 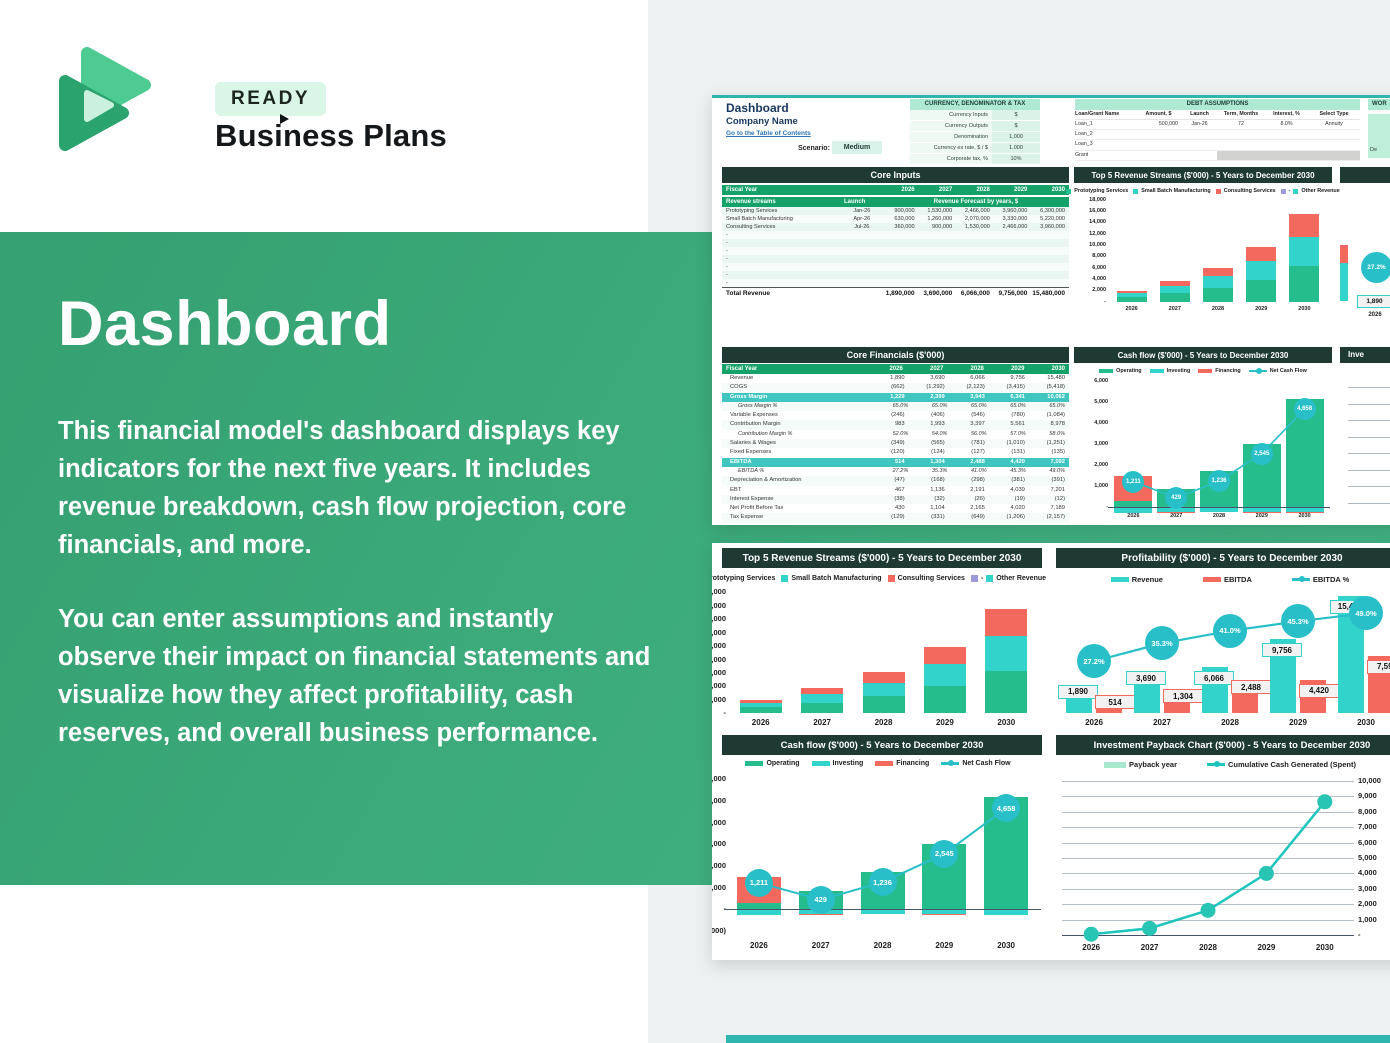 What do you see at coordinates (942, 227) in the screenshot?
I see `value-cell: 900,000` at bounding box center [942, 227].